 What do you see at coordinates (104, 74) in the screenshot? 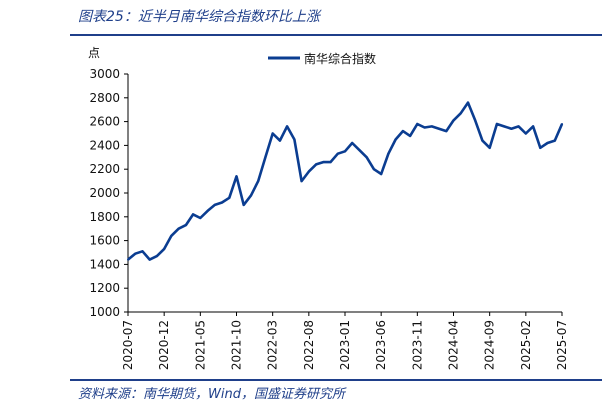
I see `y-tick-label: 3000` at bounding box center [104, 74].